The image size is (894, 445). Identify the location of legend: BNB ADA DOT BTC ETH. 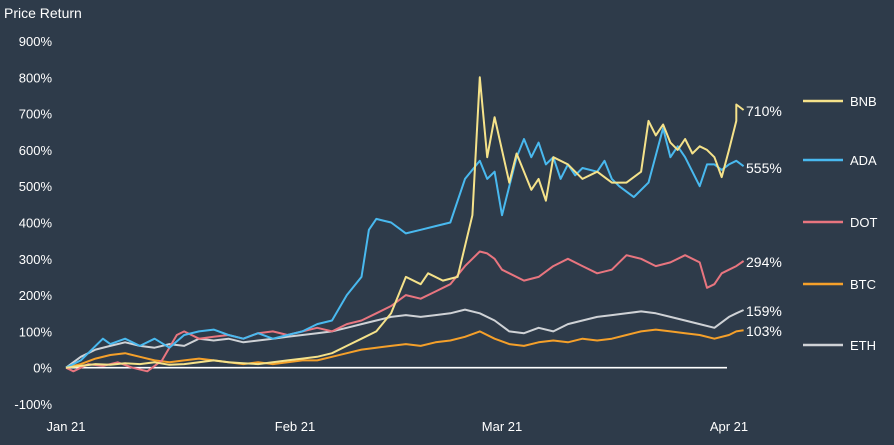
(840, 223).